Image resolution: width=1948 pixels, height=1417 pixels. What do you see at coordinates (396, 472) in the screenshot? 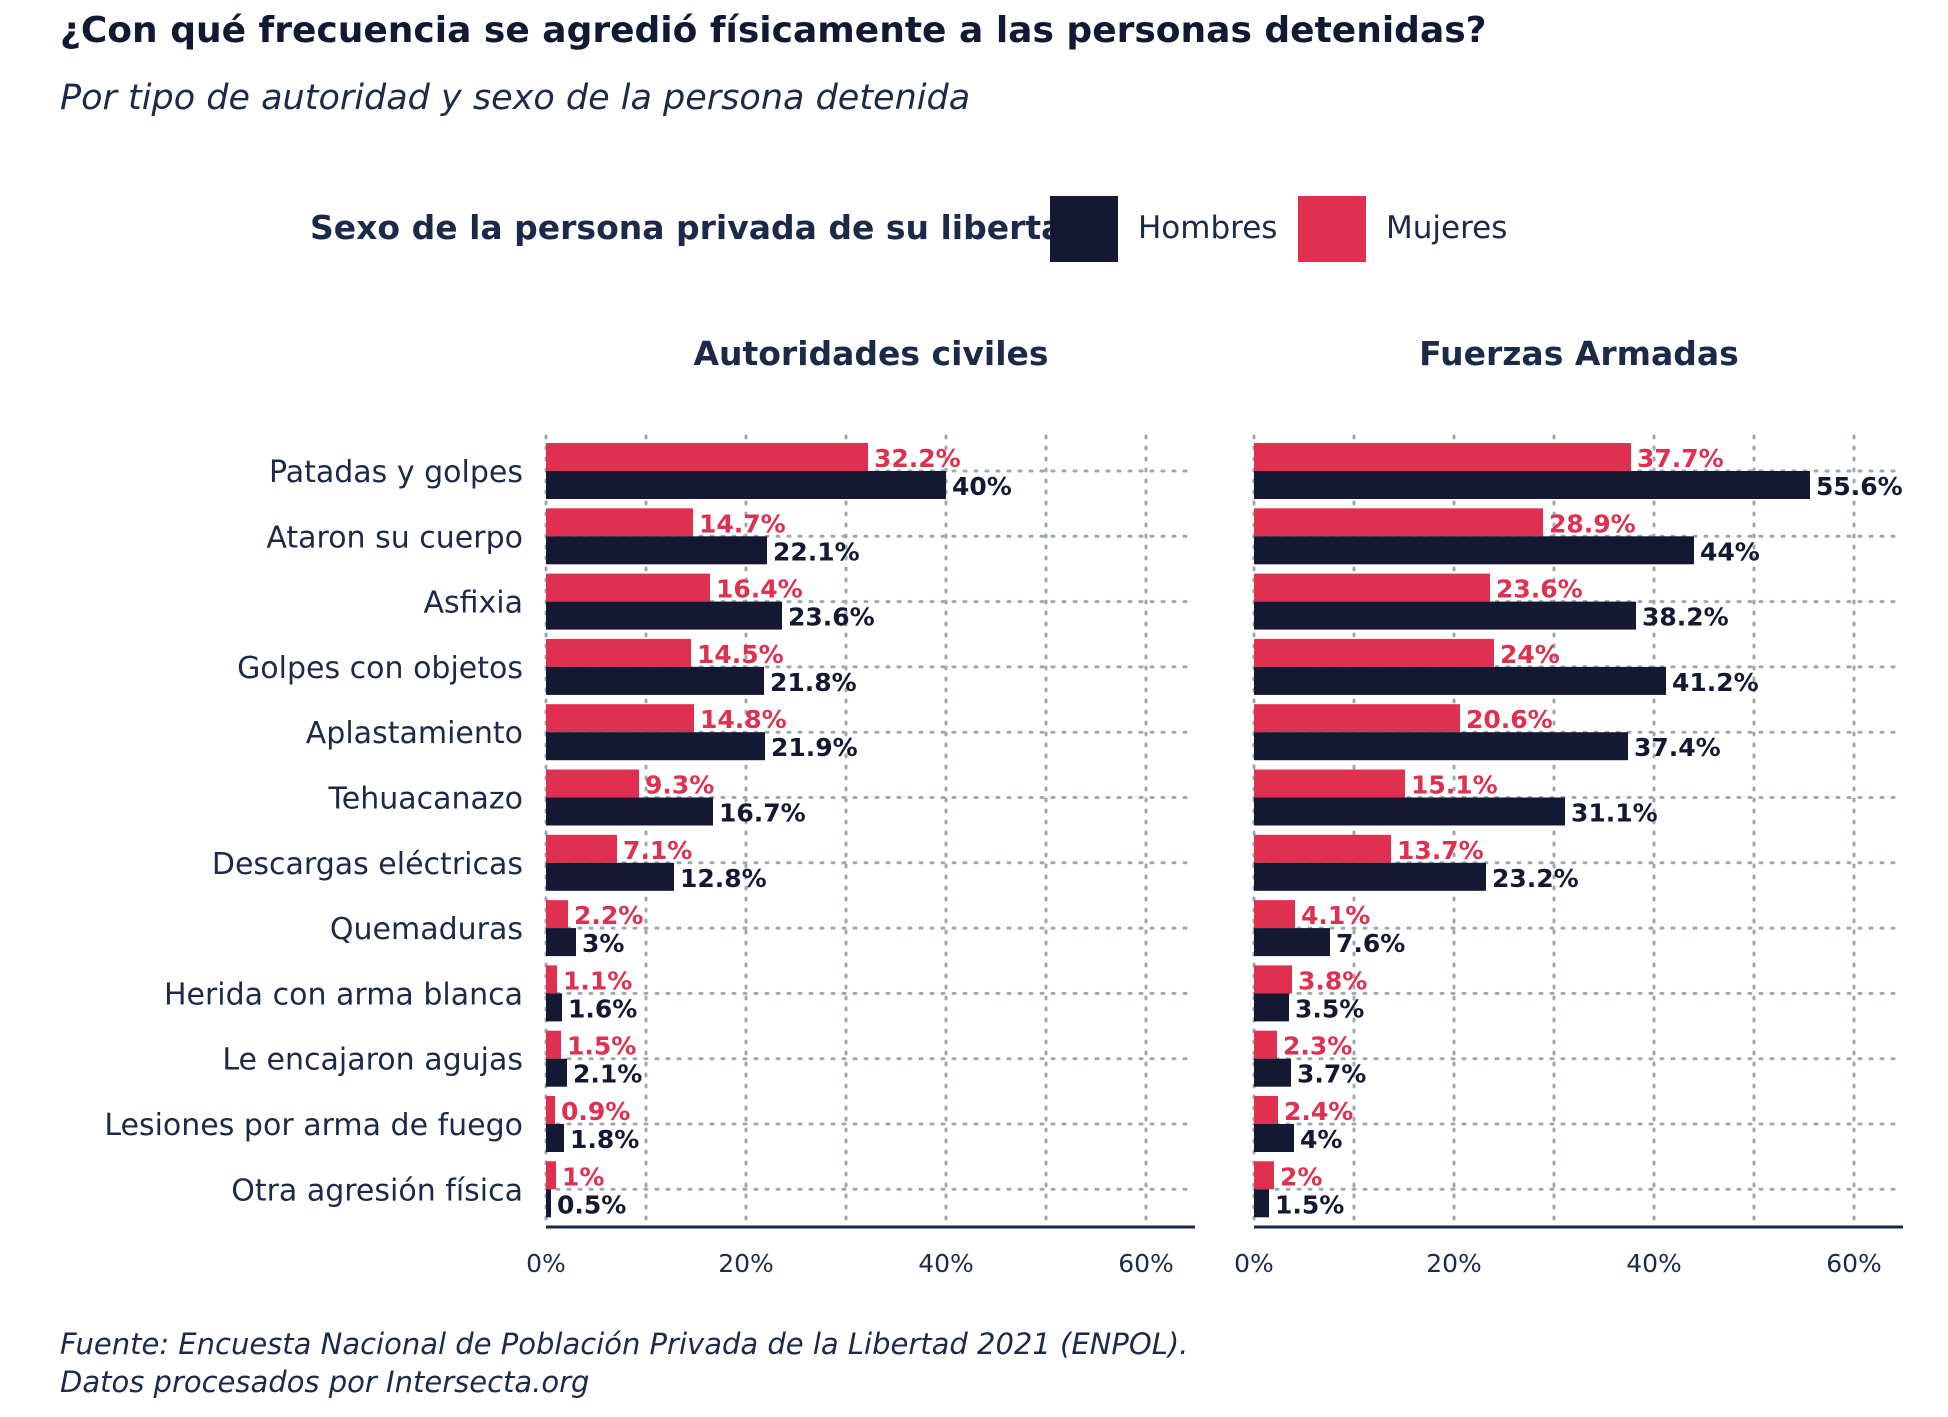
I see `category-label-patadas-y-golpes: Patadas y golpes` at bounding box center [396, 472].